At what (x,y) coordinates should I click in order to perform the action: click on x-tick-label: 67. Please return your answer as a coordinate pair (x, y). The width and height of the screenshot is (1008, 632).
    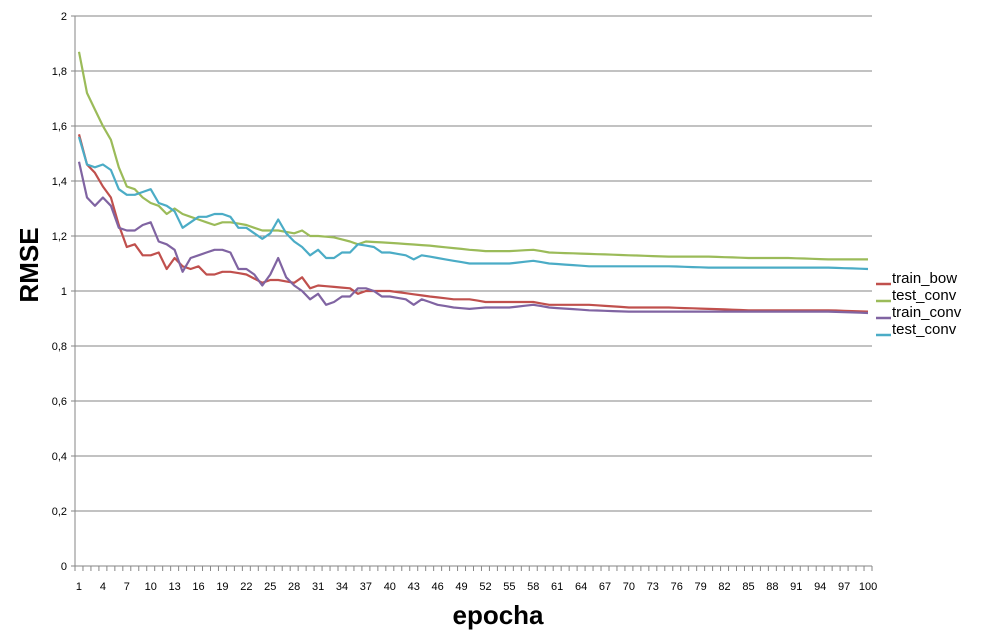
    Looking at the image, I should click on (605, 587).